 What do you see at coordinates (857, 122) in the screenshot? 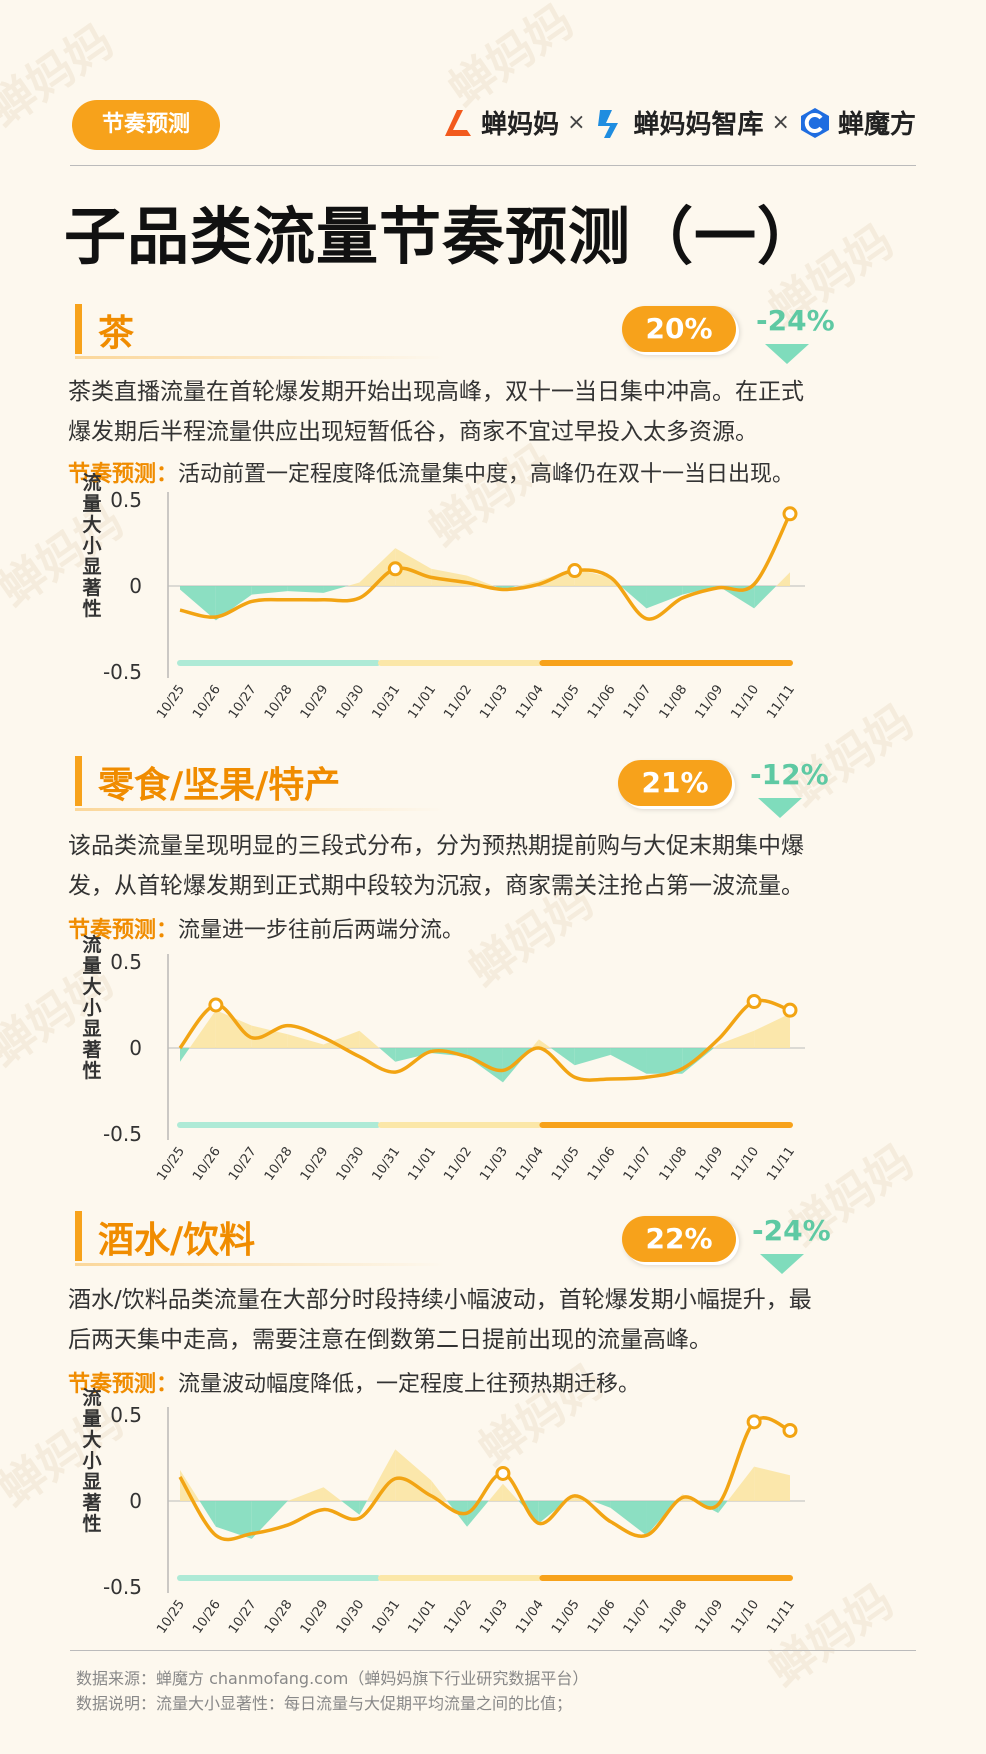
I see `brand-chanmofang: 蝉魔方` at bounding box center [857, 122].